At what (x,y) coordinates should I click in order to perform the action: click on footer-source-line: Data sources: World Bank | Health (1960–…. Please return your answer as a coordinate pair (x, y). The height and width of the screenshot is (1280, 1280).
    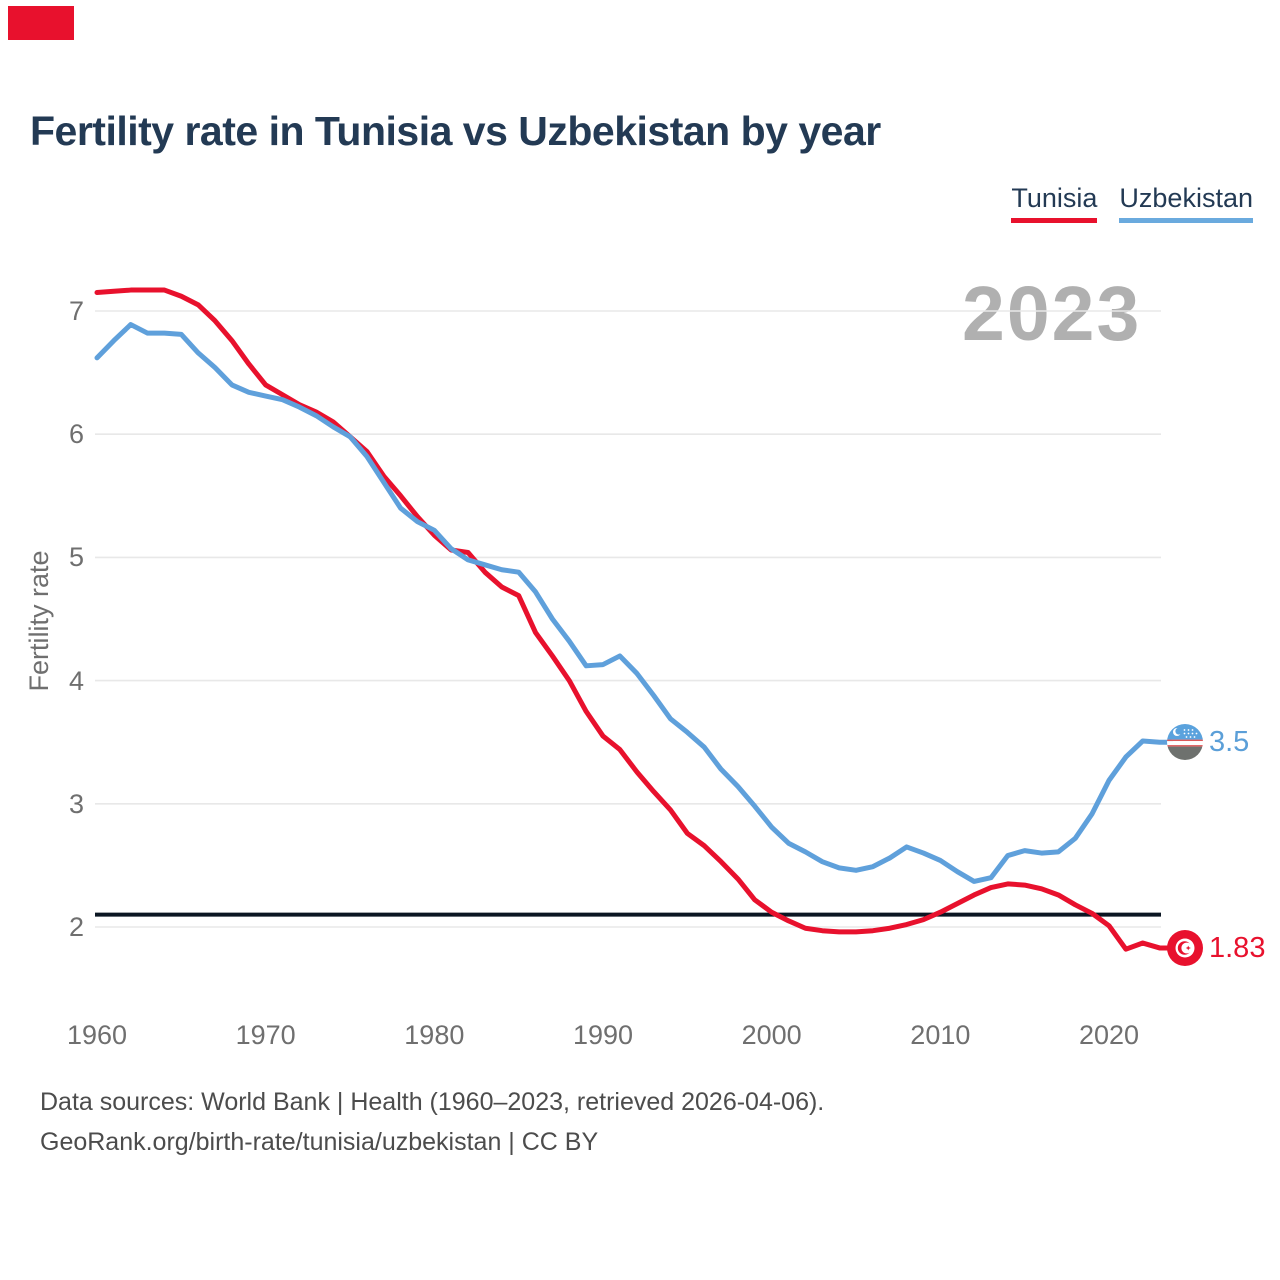
    Looking at the image, I should click on (432, 1102).